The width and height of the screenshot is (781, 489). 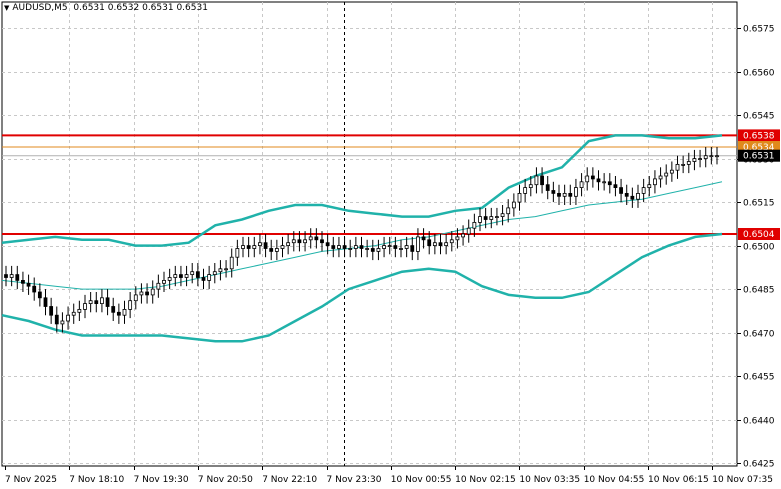 What do you see at coordinates (31, 480) in the screenshot?
I see `x-tick-label: 7 Nov 2025` at bounding box center [31, 480].